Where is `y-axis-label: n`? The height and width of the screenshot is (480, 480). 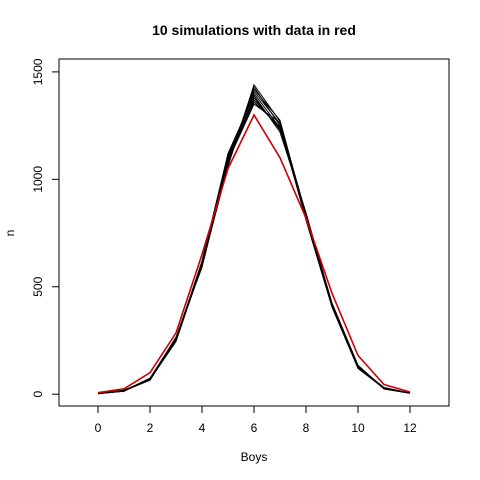
y-axis-label: n is located at coordinates (10, 233).